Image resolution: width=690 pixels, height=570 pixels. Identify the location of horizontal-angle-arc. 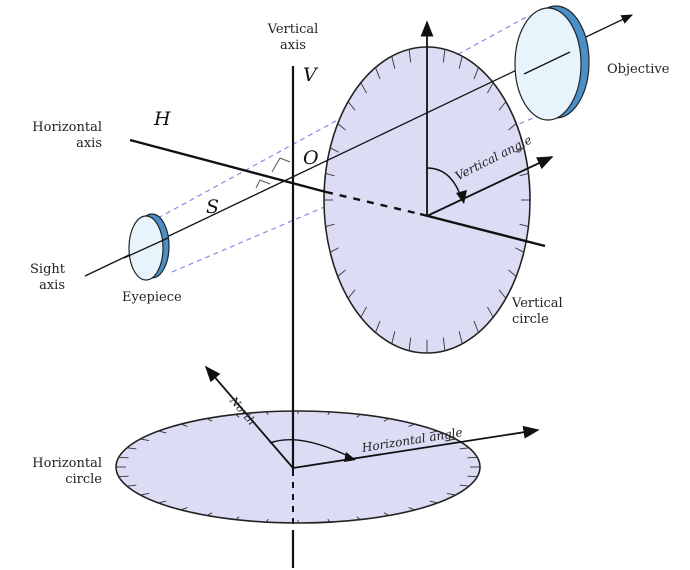
(311, 449).